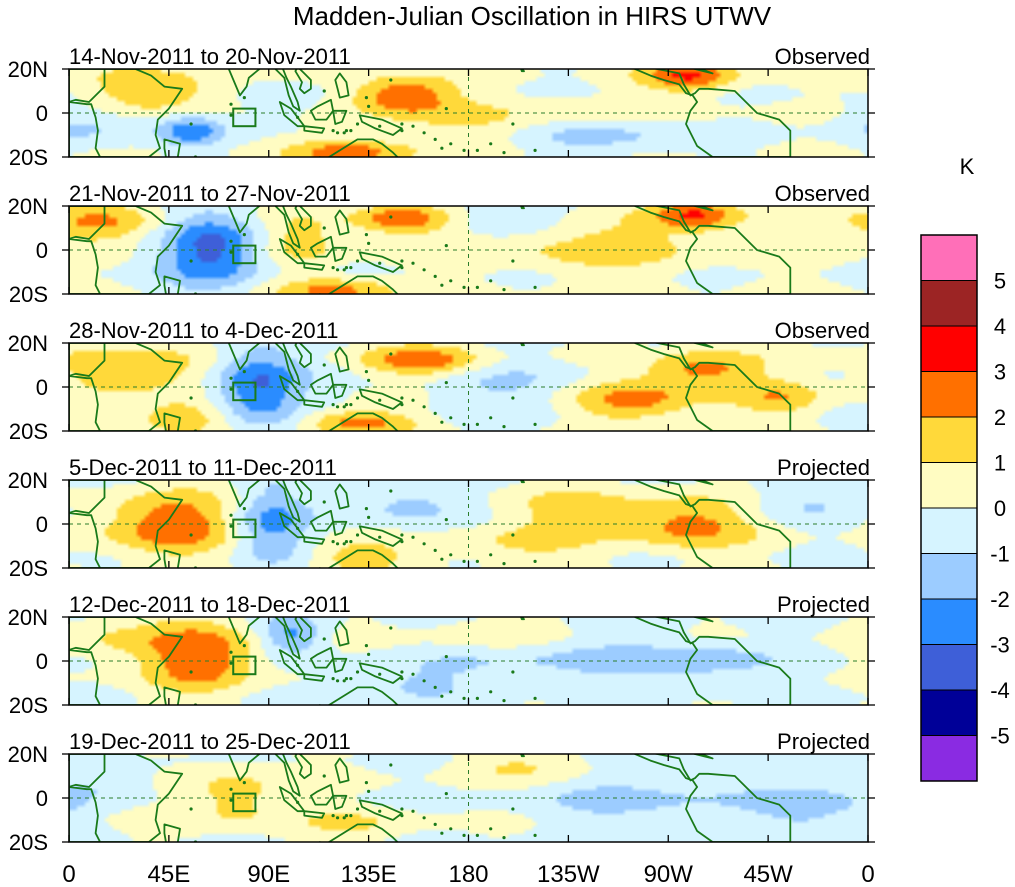 This screenshot has height=887, width=1015. What do you see at coordinates (210, 56) in the screenshot?
I see `panel-period-label: 14-Nov-2011 to 20-Nov-2011` at bounding box center [210, 56].